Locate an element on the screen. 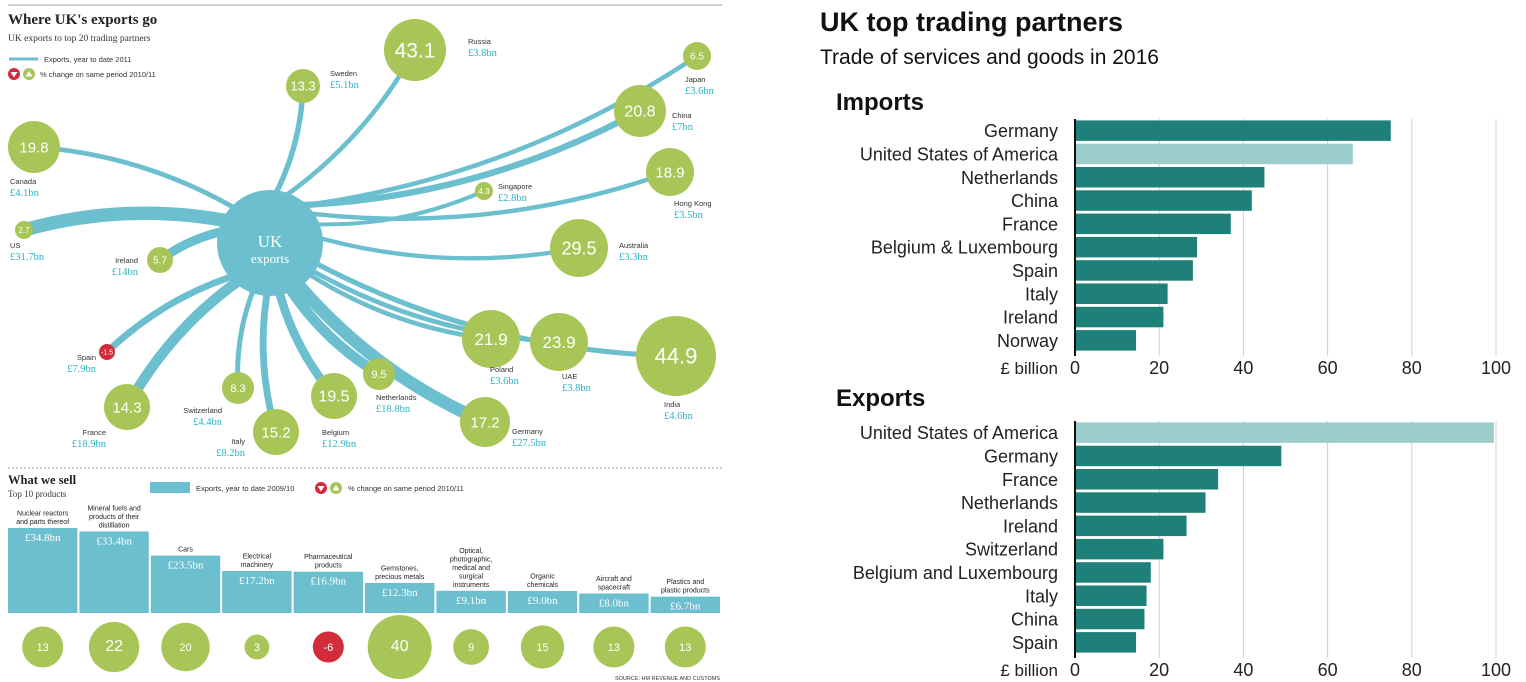 This screenshot has width=1526, height=682. panel-2-tick-0: 0 is located at coordinates (1075, 670).